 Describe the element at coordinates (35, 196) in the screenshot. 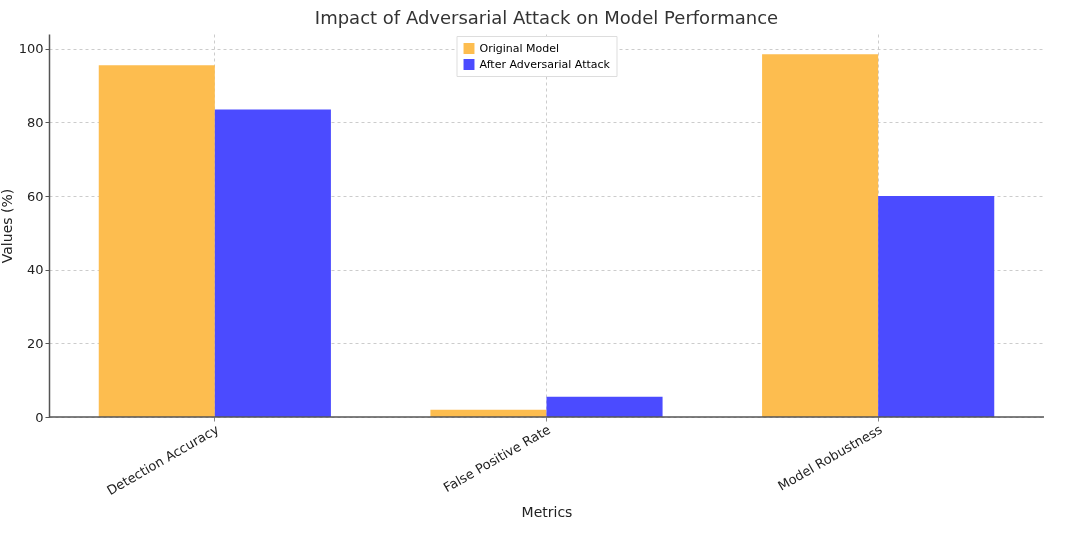

I see `y-tick-label: 60` at that location.